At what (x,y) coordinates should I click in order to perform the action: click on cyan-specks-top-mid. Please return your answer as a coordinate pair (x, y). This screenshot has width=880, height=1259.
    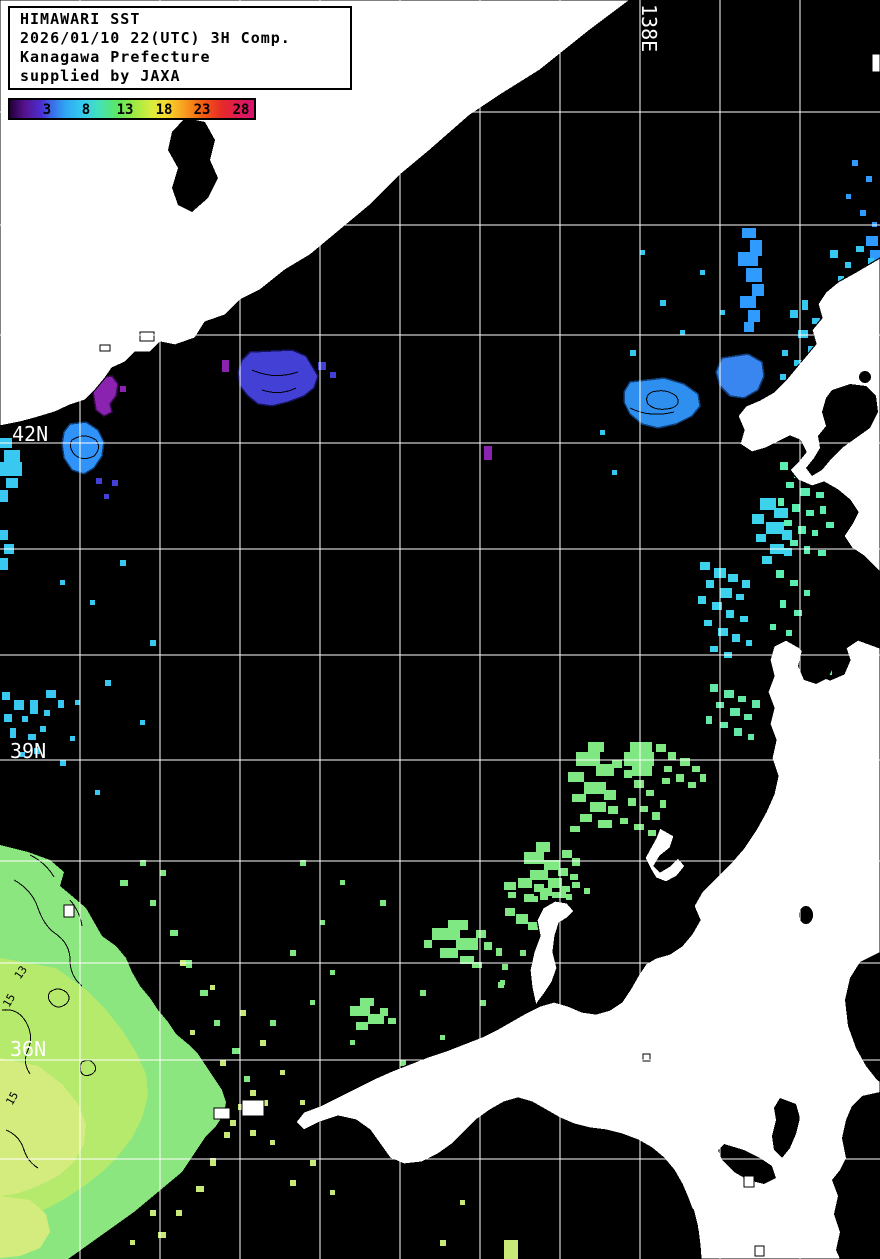
    Looking at the image, I should click on (633, 353).